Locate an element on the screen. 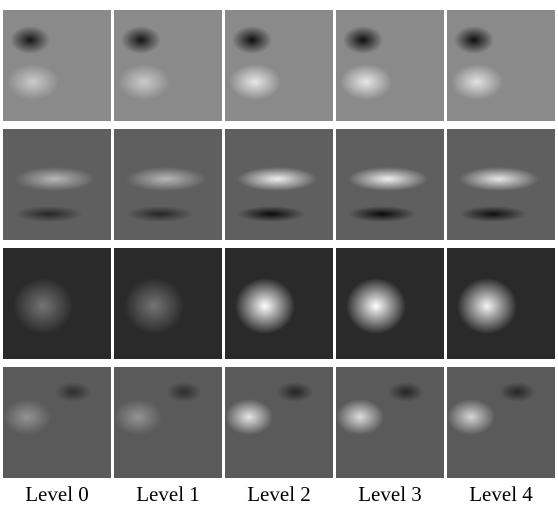 The height and width of the screenshot is (522, 558). feature-map-r1-c0 is located at coordinates (57, 184).